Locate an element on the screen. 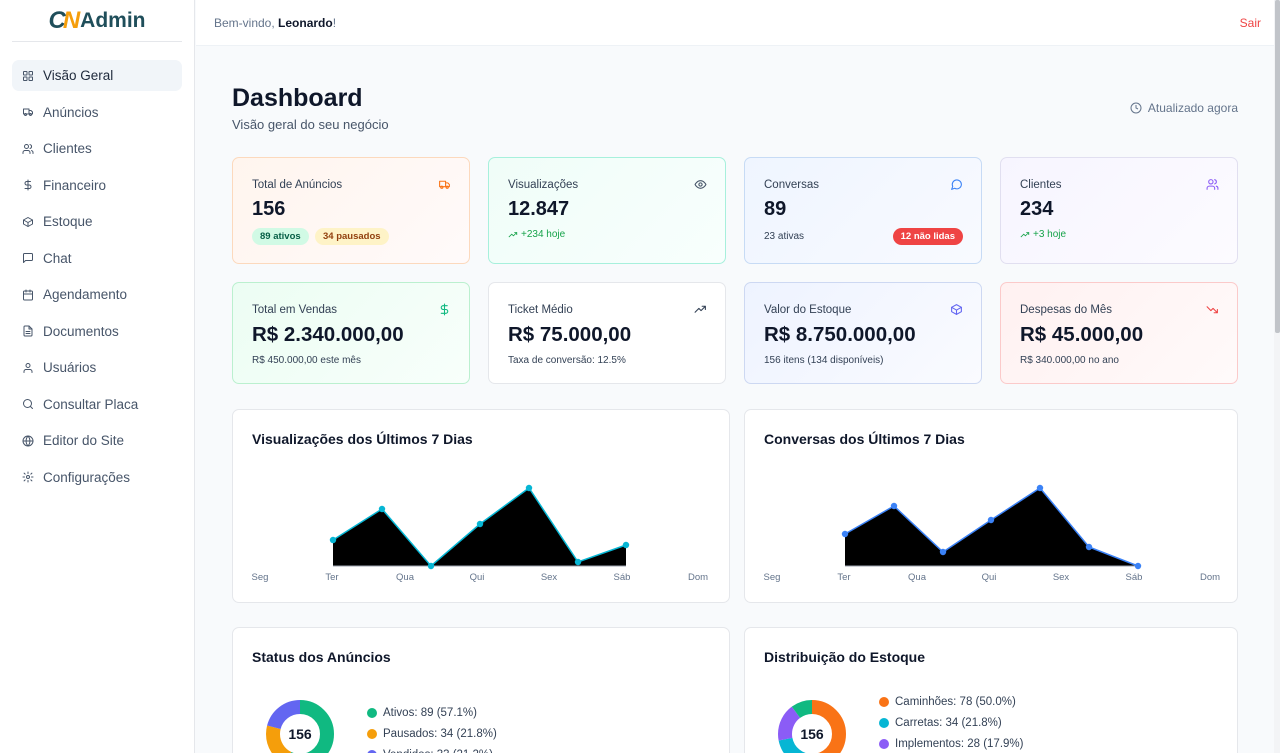 Image resolution: width=1280 pixels, height=753 pixels. stat-sub: 156 itens (134 disponíveis) is located at coordinates (824, 360).